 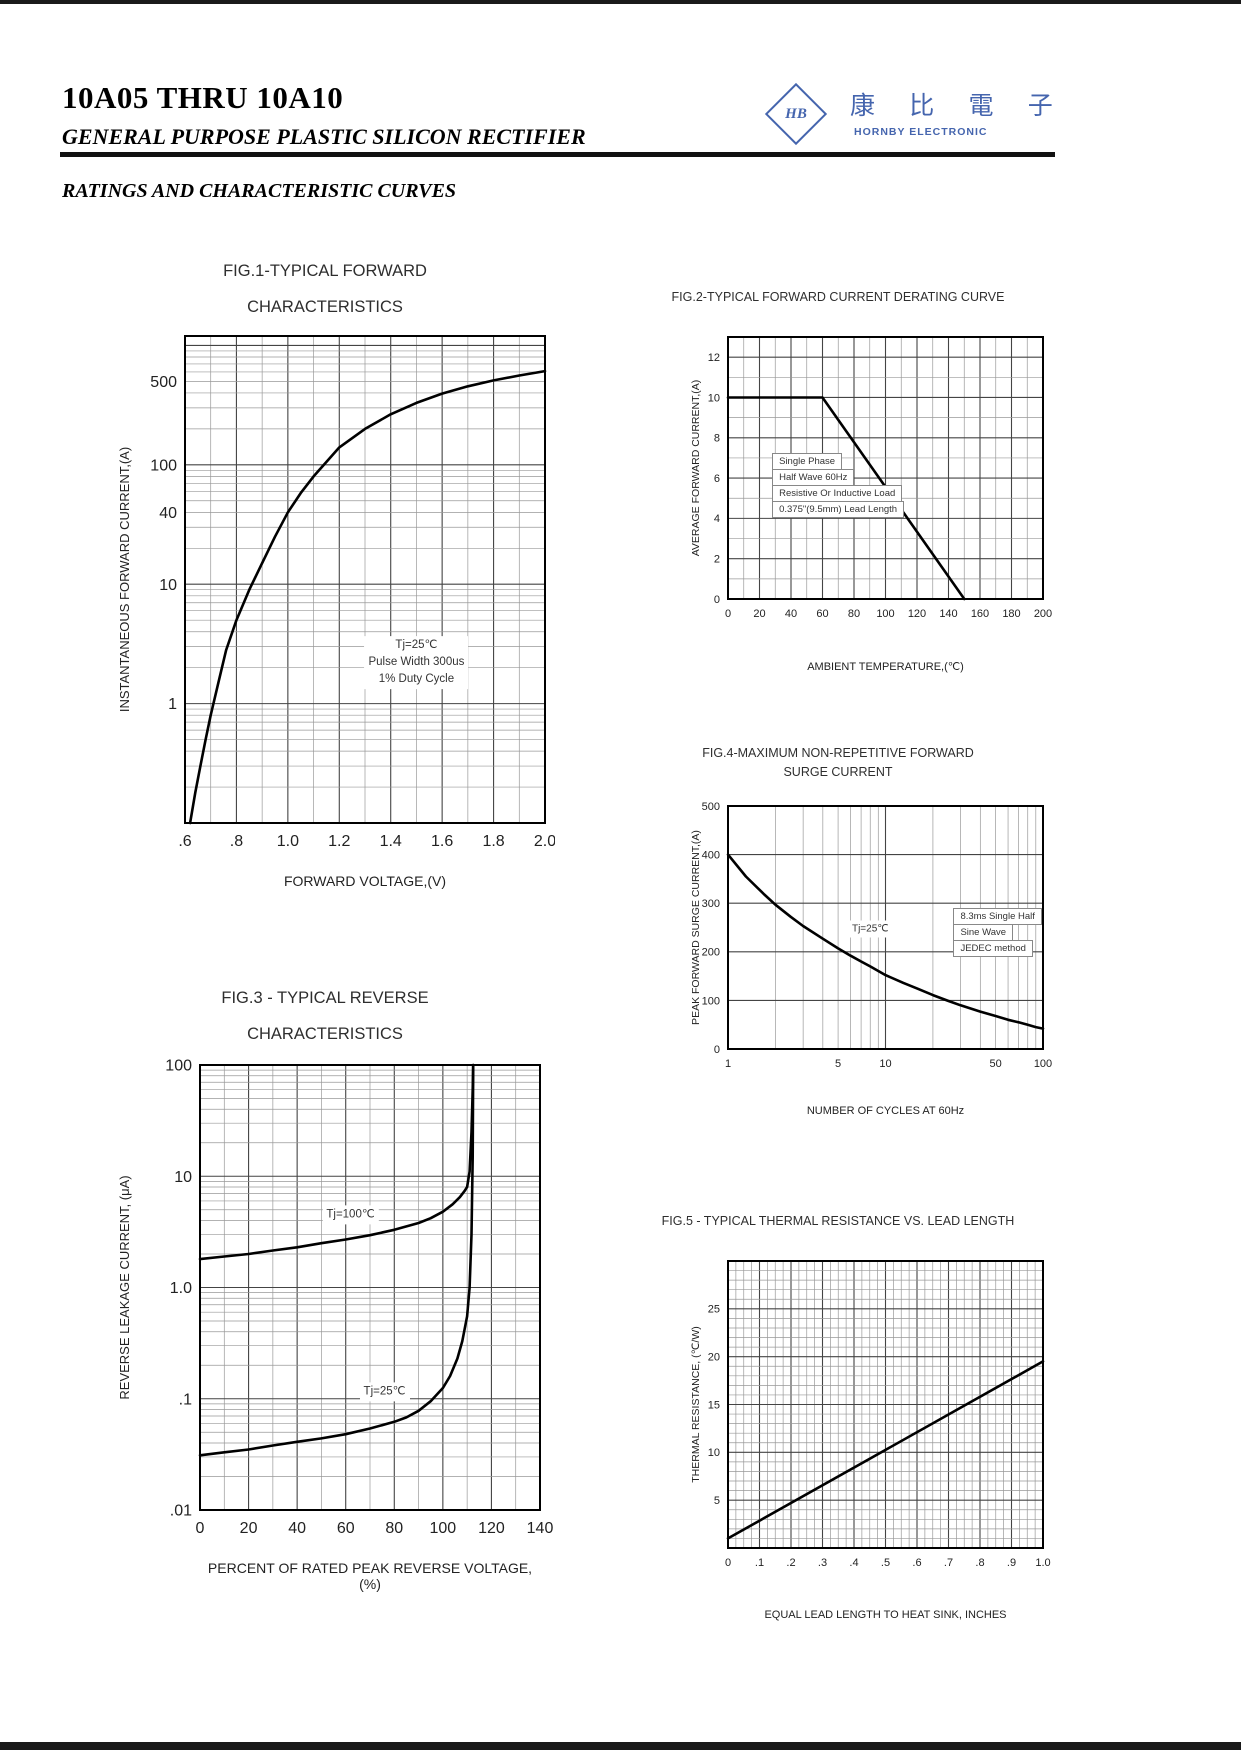 What do you see at coordinates (838, 1064) in the screenshot?
I see `x-tick-label: 5` at bounding box center [838, 1064].